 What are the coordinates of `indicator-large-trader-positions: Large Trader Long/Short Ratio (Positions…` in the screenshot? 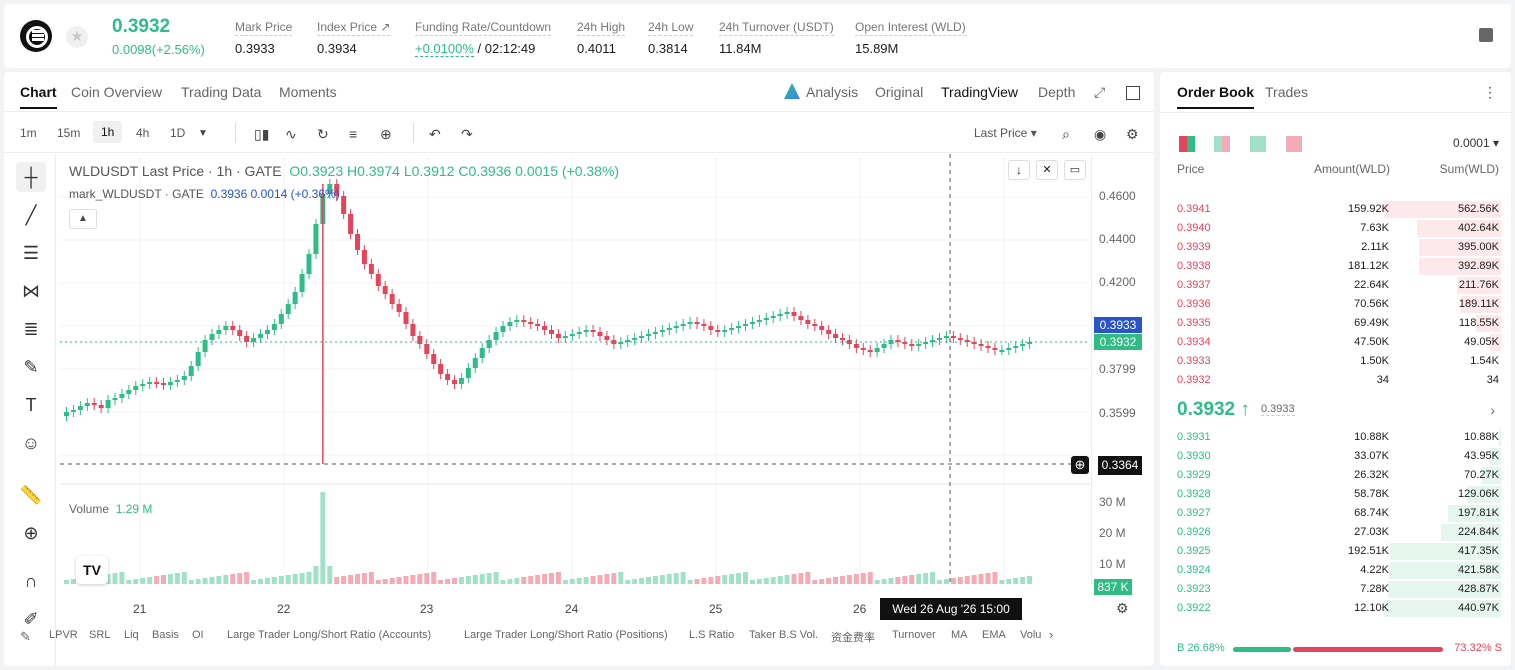 It's located at (566, 635).